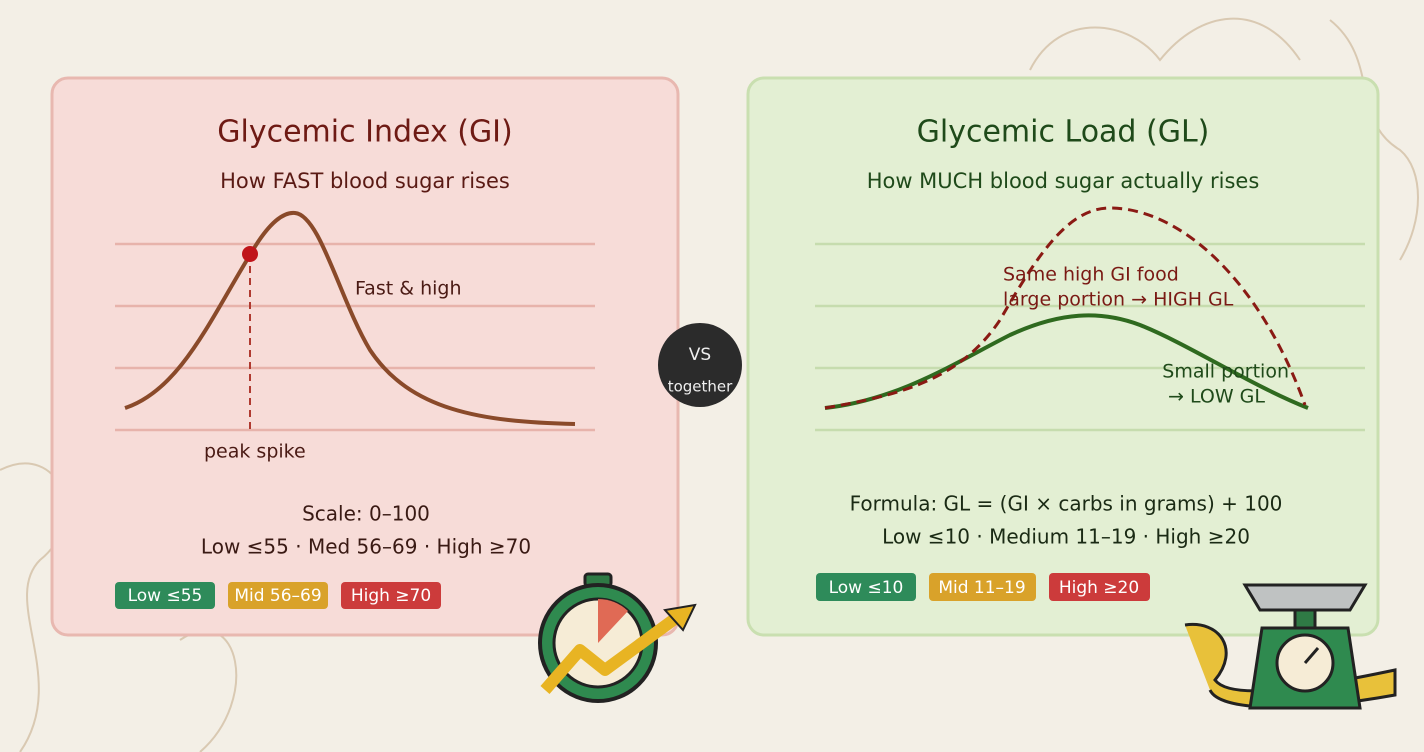 The height and width of the screenshot is (752, 1424). I want to click on badge-low-text: Low ≤55, so click(165, 596).